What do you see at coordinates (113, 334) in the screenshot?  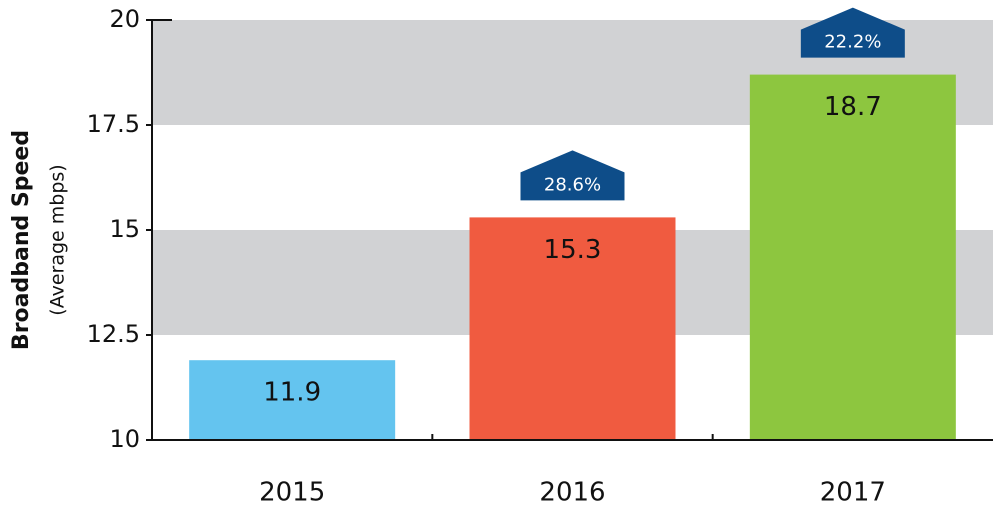 I see `y-tick-label: 12.5` at bounding box center [113, 334].